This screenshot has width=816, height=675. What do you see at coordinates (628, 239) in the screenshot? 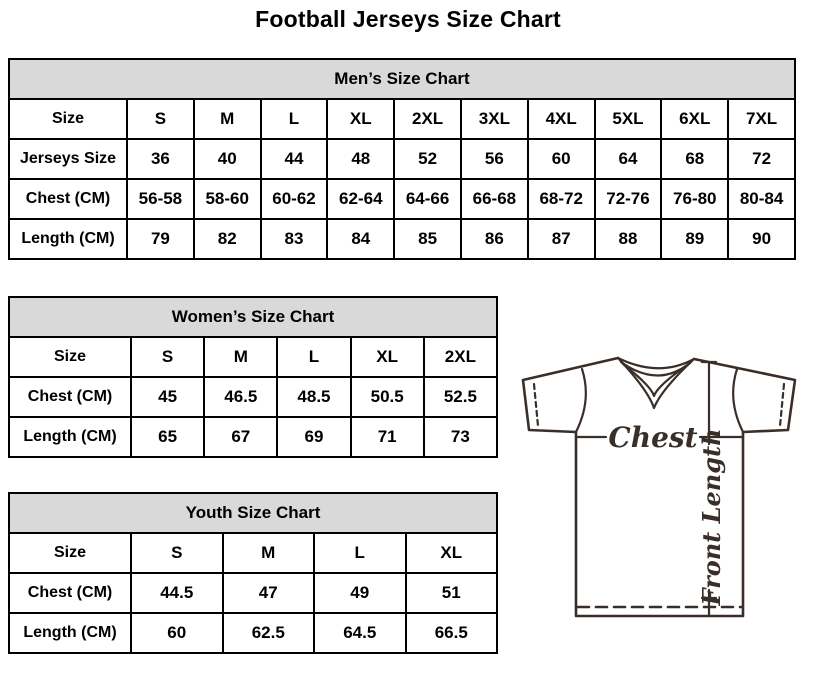
I see `table-cell: 88` at bounding box center [628, 239].